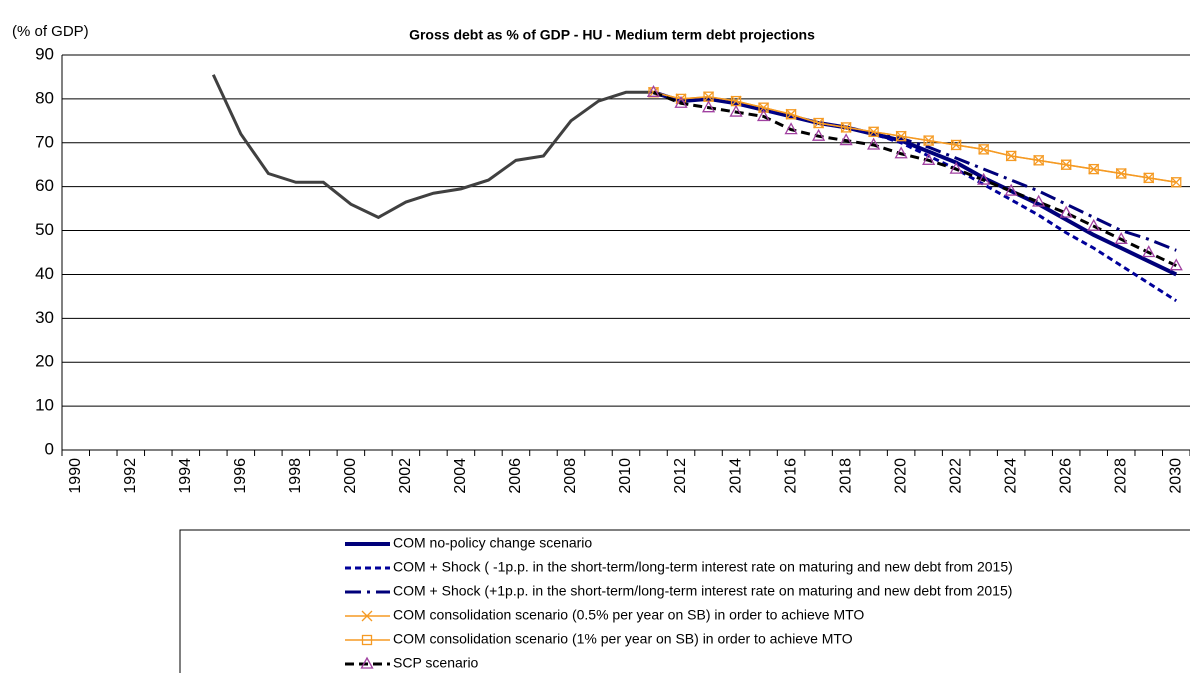 The height and width of the screenshot is (673, 1190). Describe the element at coordinates (955, 476) in the screenshot. I see `x-tick-label: 2022` at that location.